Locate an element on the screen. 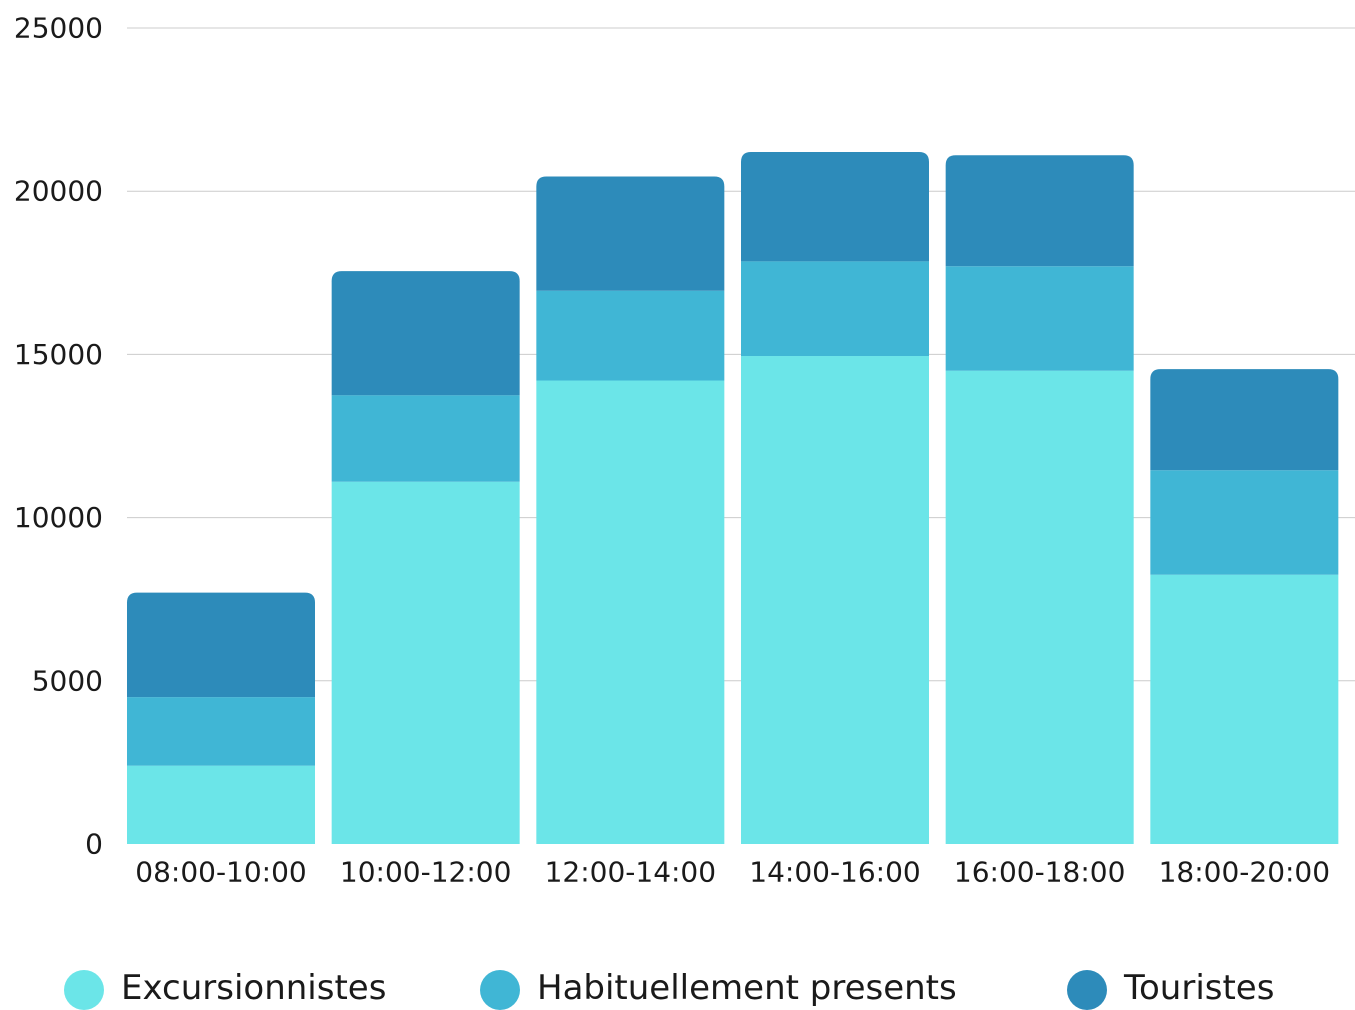 The image size is (1355, 1010). x-tick-label: 16:00-18:00 is located at coordinates (1040, 872).